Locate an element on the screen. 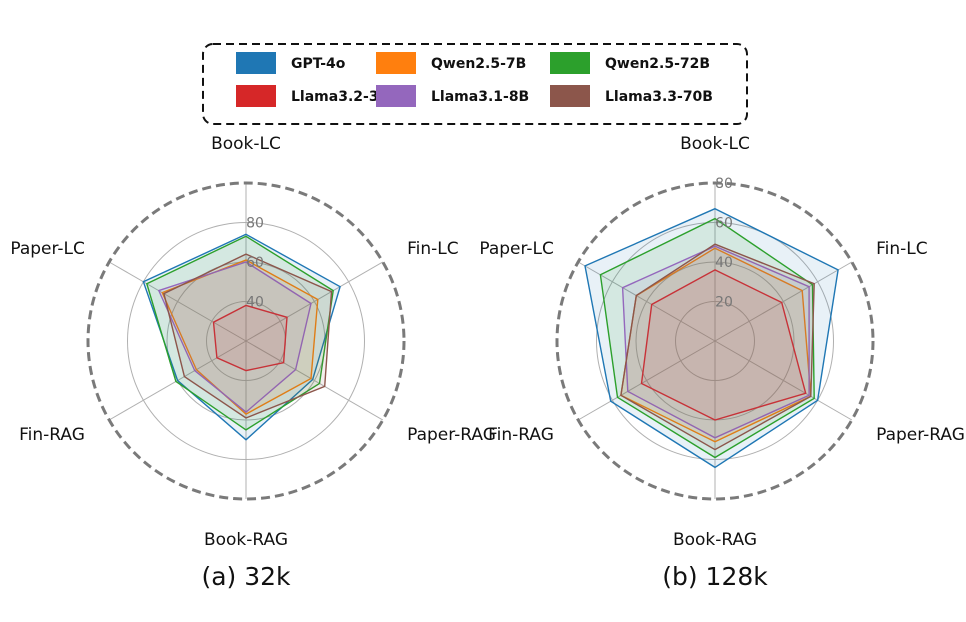  legend-item-qwen2-5-72b: Qwen2.5-72B is located at coordinates (630, 63).